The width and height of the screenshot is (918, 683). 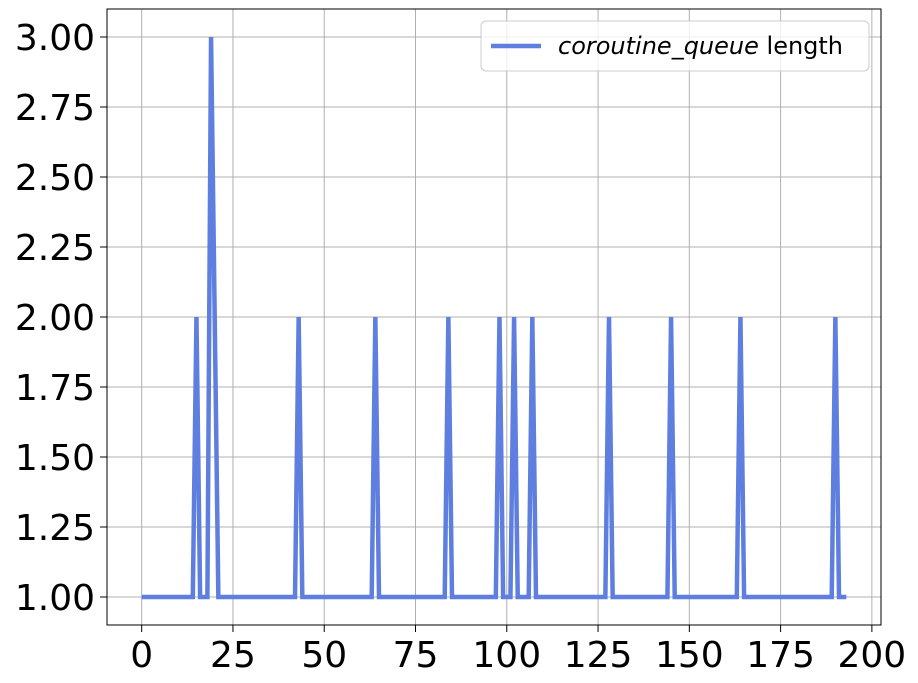 I want to click on legend-box, so click(x=675, y=46).